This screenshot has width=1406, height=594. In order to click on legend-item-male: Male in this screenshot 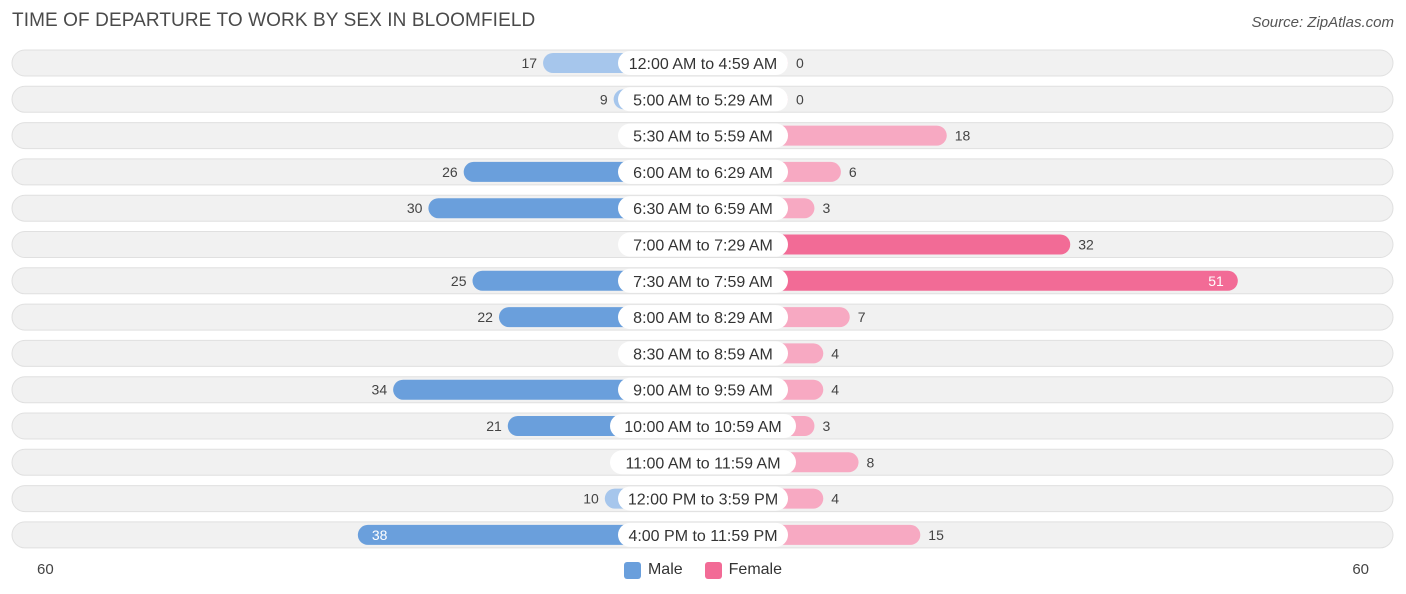, I will do `click(653, 570)`.